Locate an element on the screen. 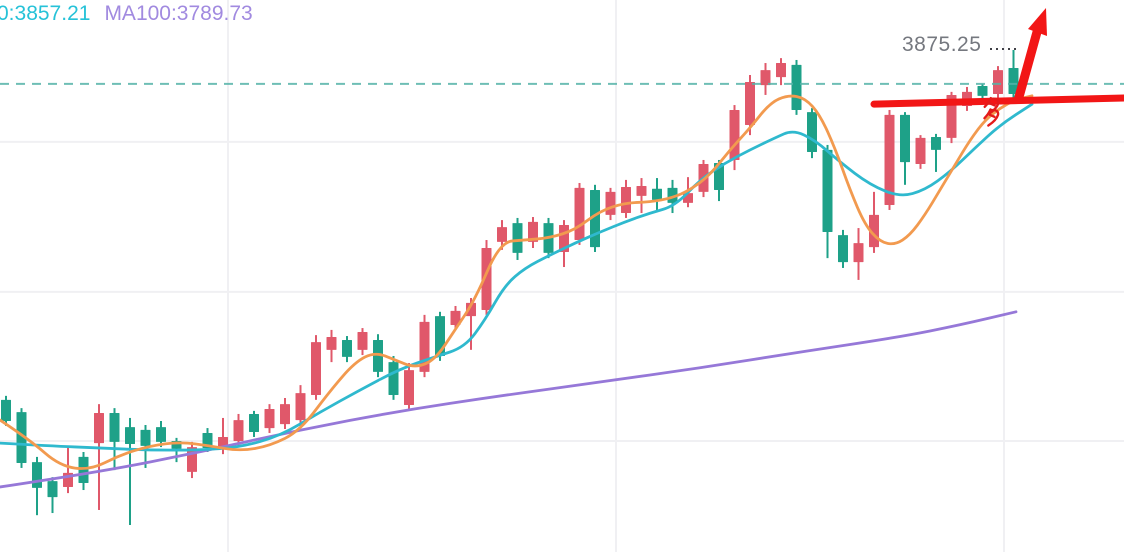  ma-fast-legend: 0:3857.21 is located at coordinates (45, 13).